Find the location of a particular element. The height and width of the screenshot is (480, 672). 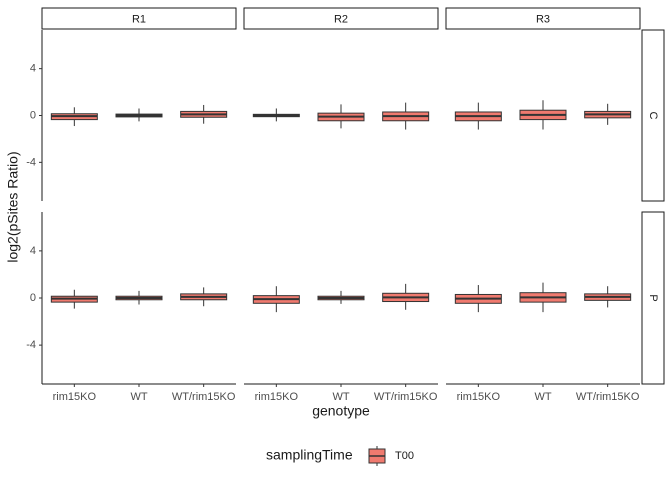

facet-label-c: C is located at coordinates (653, 116).